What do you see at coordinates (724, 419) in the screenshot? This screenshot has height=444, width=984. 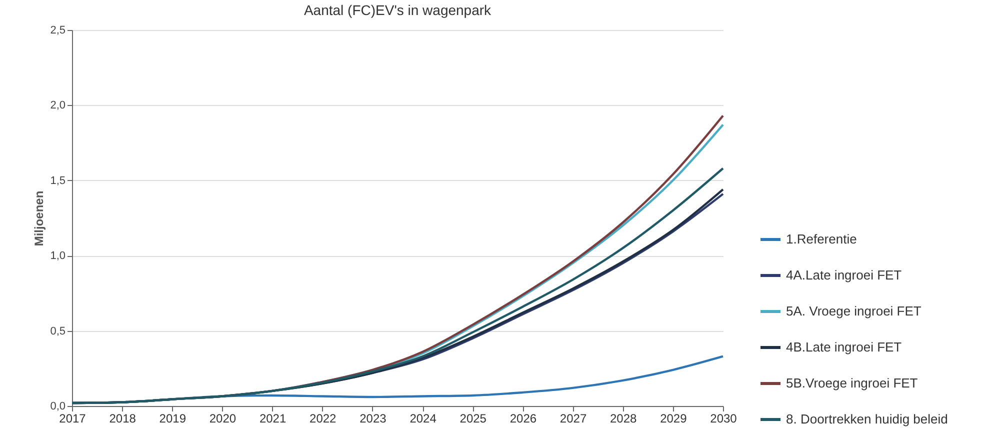 I see `x-tick-label: 2030` at bounding box center [724, 419].